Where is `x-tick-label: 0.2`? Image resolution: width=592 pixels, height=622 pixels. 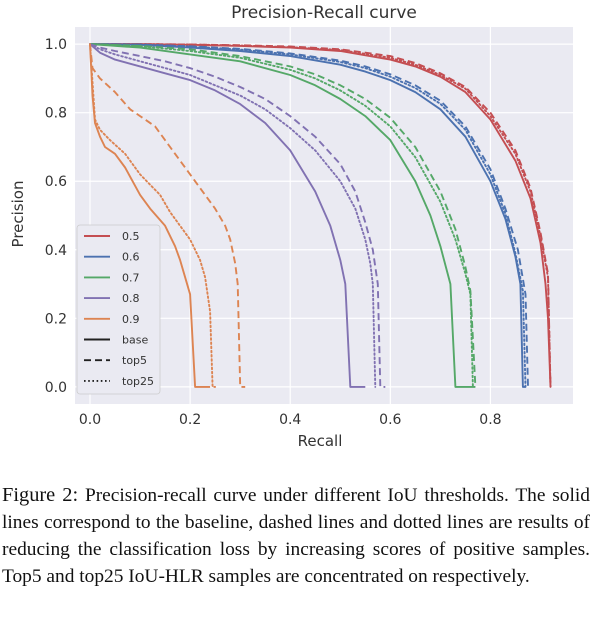 x-tick-label: 0.2 is located at coordinates (190, 420).